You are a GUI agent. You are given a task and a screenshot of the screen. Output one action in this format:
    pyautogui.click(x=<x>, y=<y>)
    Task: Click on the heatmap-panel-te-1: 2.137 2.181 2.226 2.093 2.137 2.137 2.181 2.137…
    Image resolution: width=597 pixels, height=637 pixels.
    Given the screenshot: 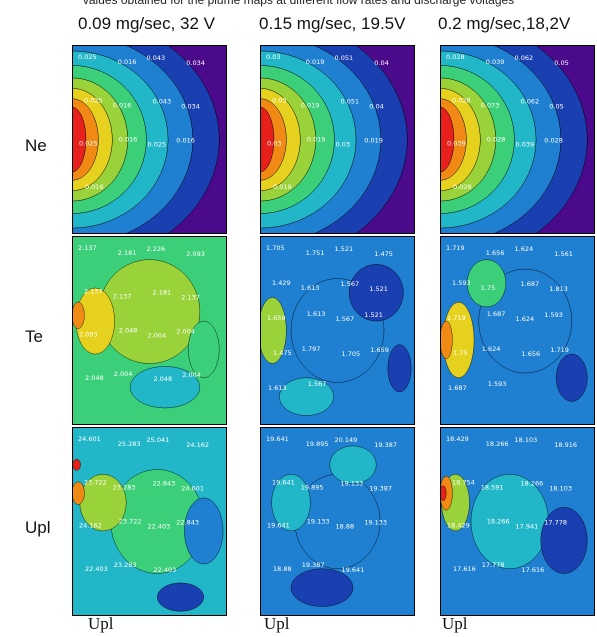 What is the action you would take?
    pyautogui.click(x=149, y=330)
    